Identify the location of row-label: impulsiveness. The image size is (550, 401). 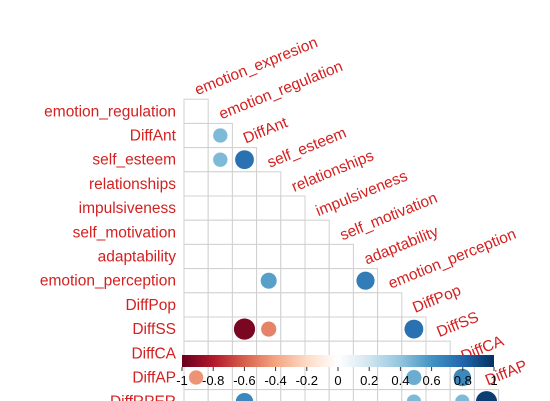
(128, 208).